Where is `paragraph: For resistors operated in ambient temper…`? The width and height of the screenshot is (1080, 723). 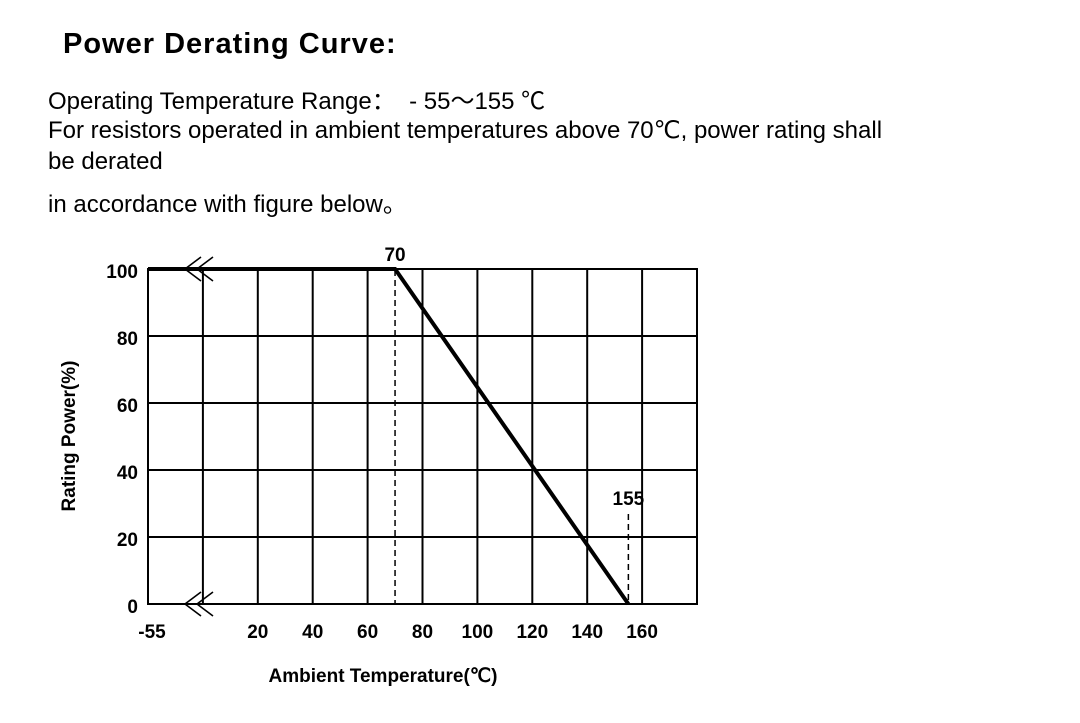 paragraph: For resistors operated in ambient temper… is located at coordinates (465, 130).